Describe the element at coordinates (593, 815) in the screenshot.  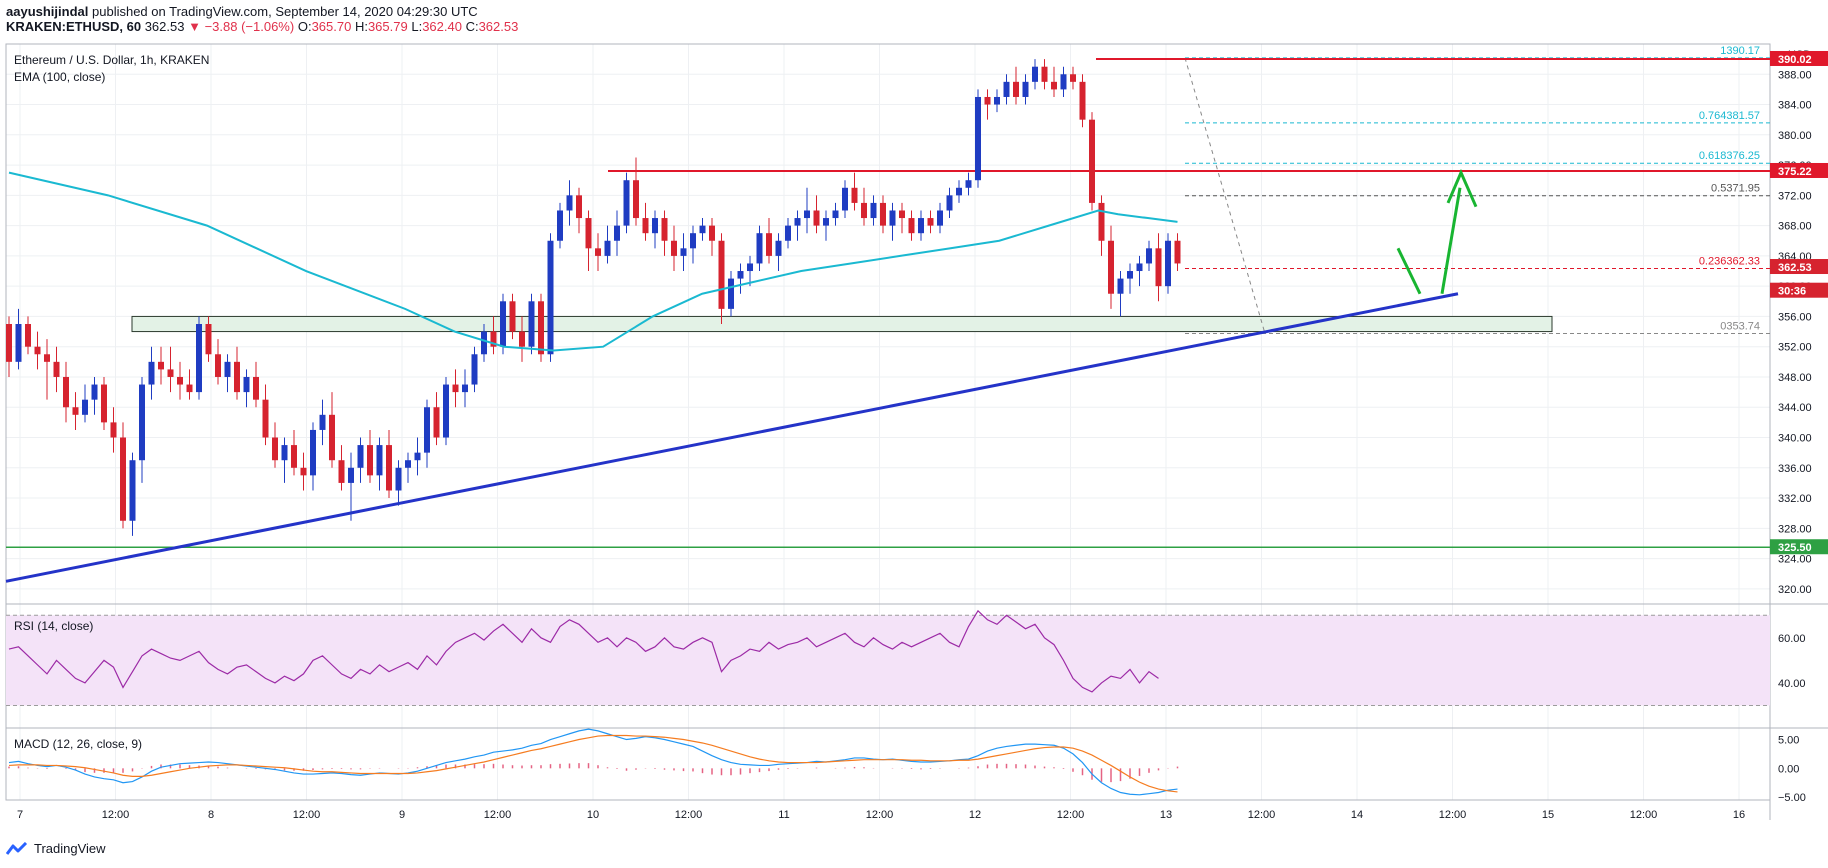
I see `x-tick-label: 10` at that location.